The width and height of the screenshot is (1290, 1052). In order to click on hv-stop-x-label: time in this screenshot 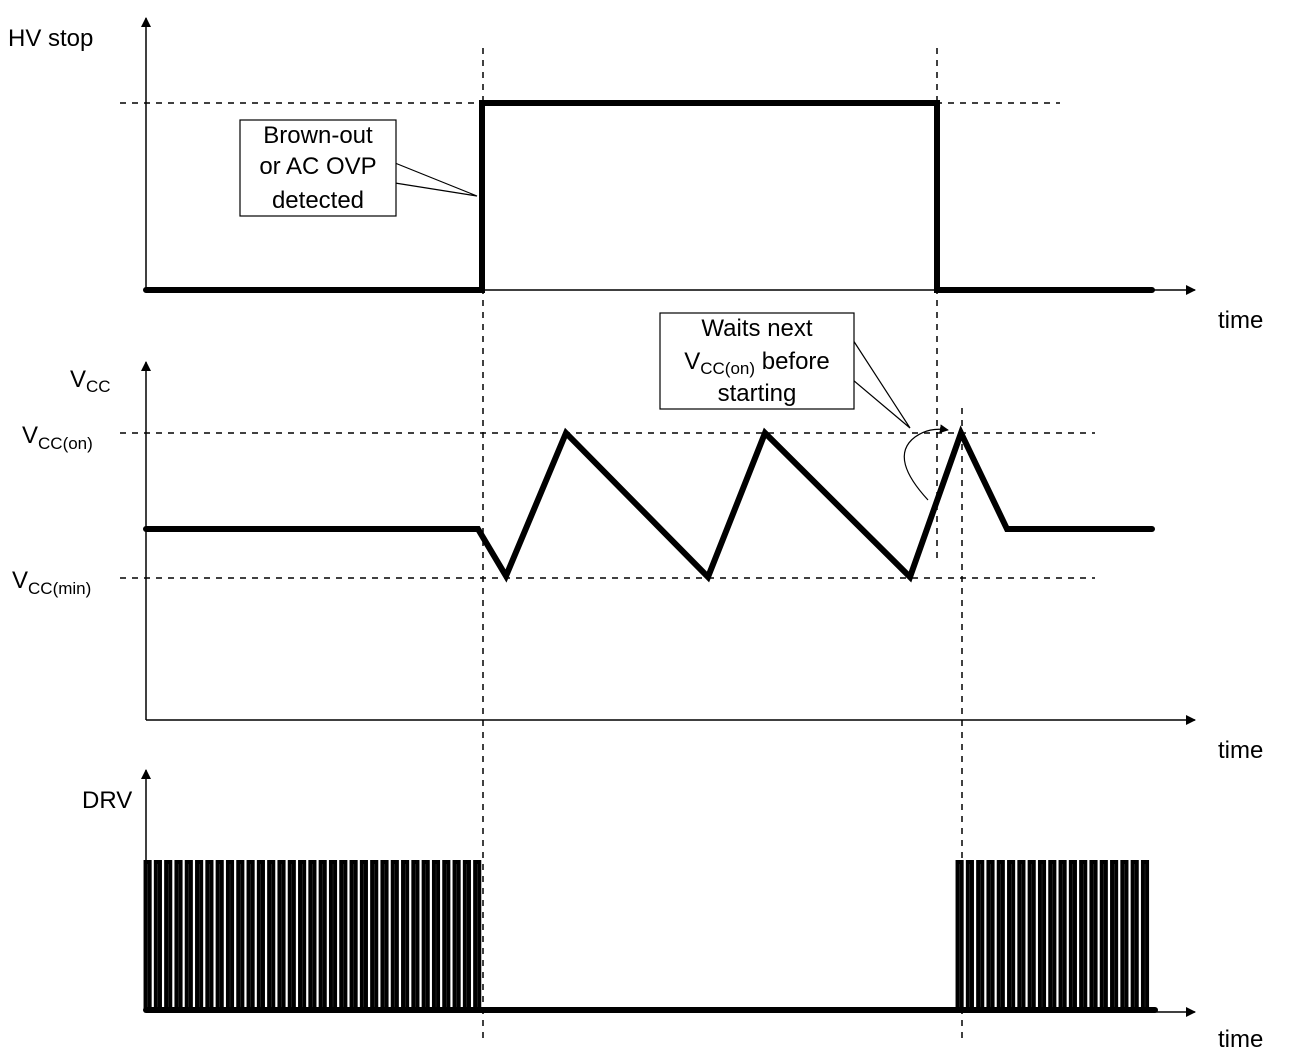, I will do `click(1240, 320)`.